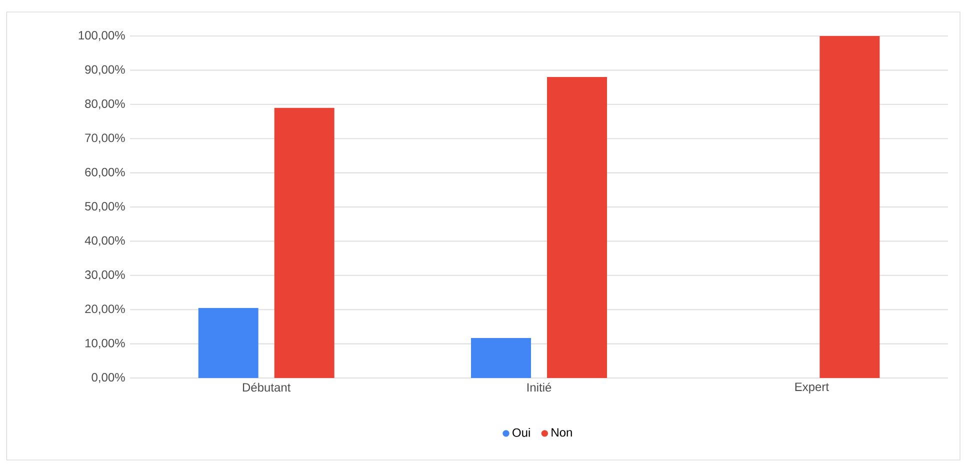  What do you see at coordinates (266, 387) in the screenshot?
I see `x-tick-label: Débutant` at bounding box center [266, 387].